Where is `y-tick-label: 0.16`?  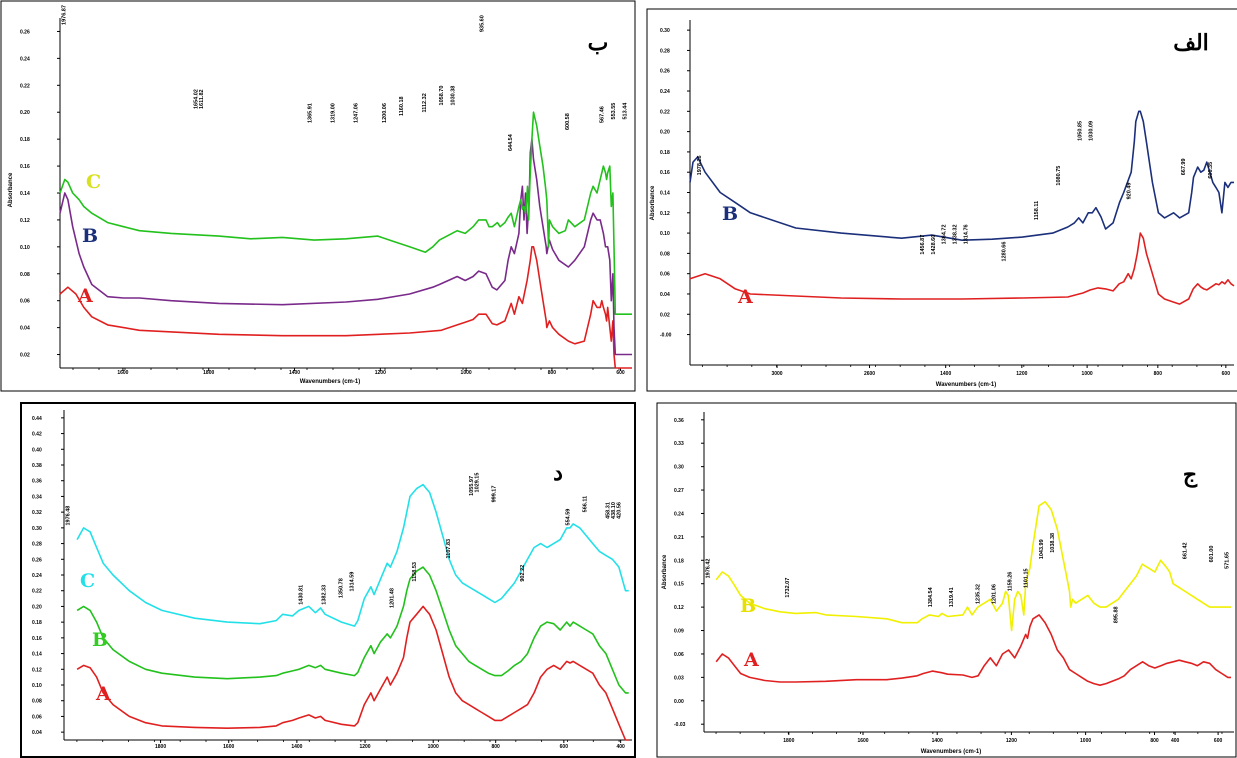 y-tick-label: 0.16 is located at coordinates (665, 173).